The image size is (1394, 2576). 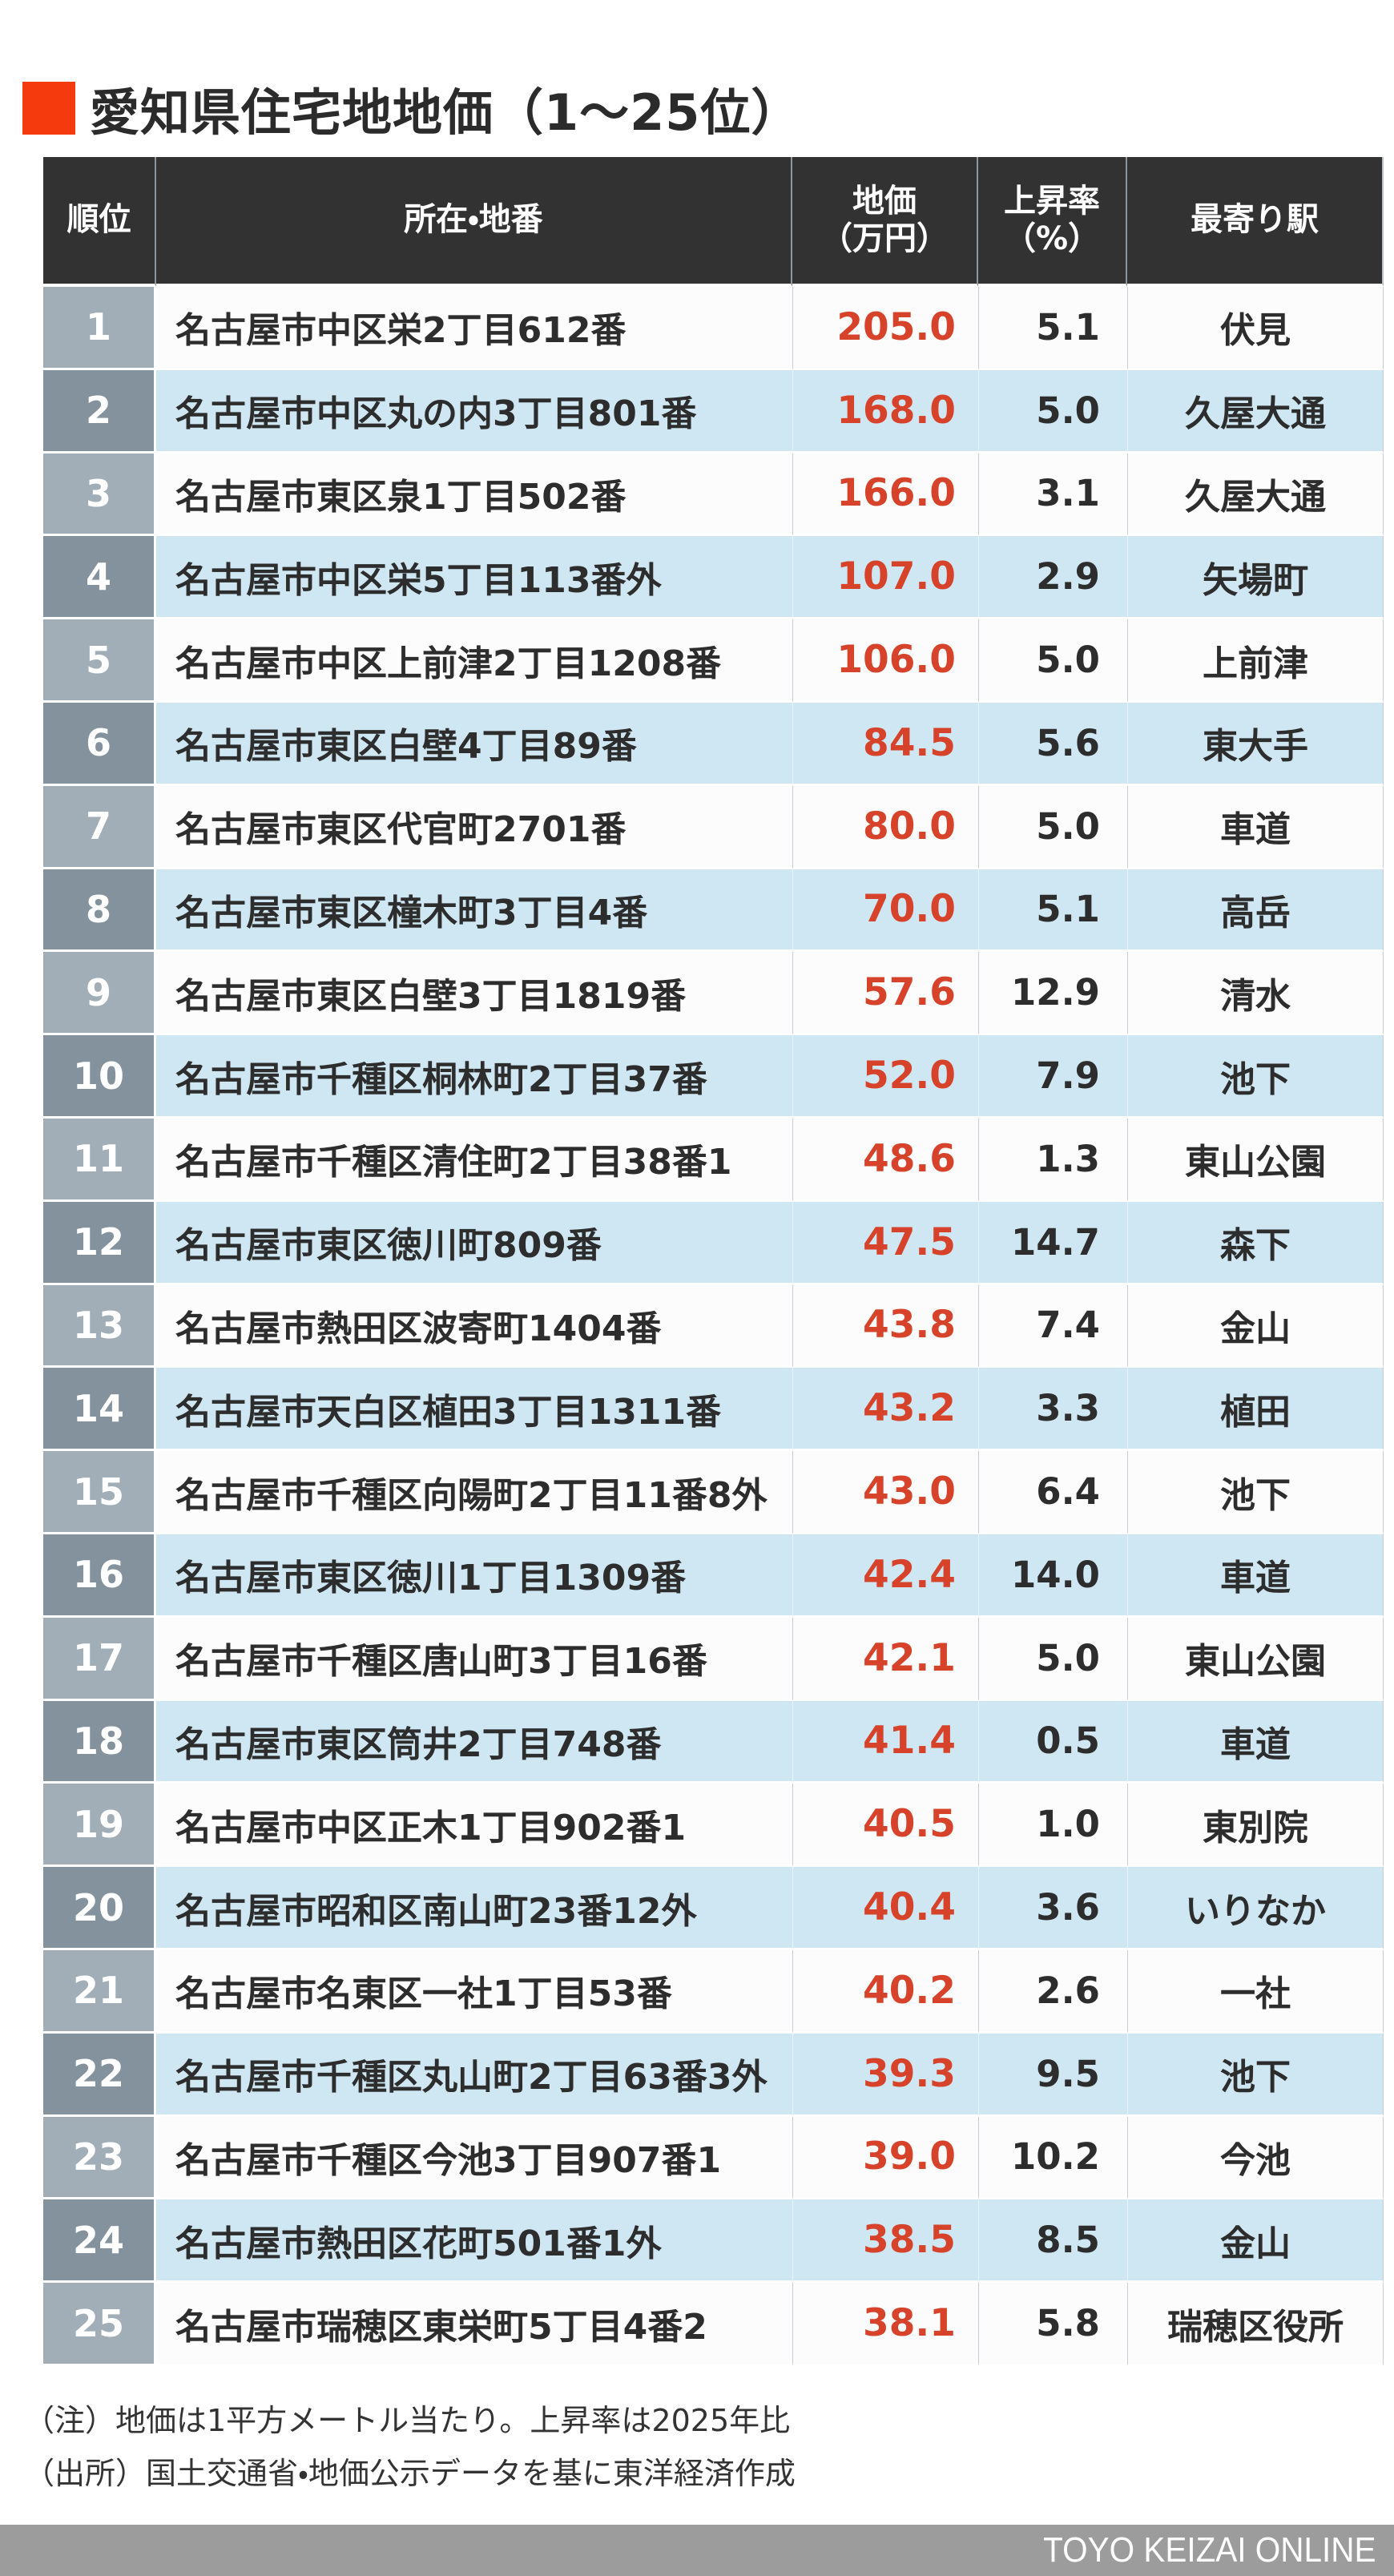 What do you see at coordinates (1255, 1826) in the screenshot?
I see `station-cell: 東別院` at bounding box center [1255, 1826].